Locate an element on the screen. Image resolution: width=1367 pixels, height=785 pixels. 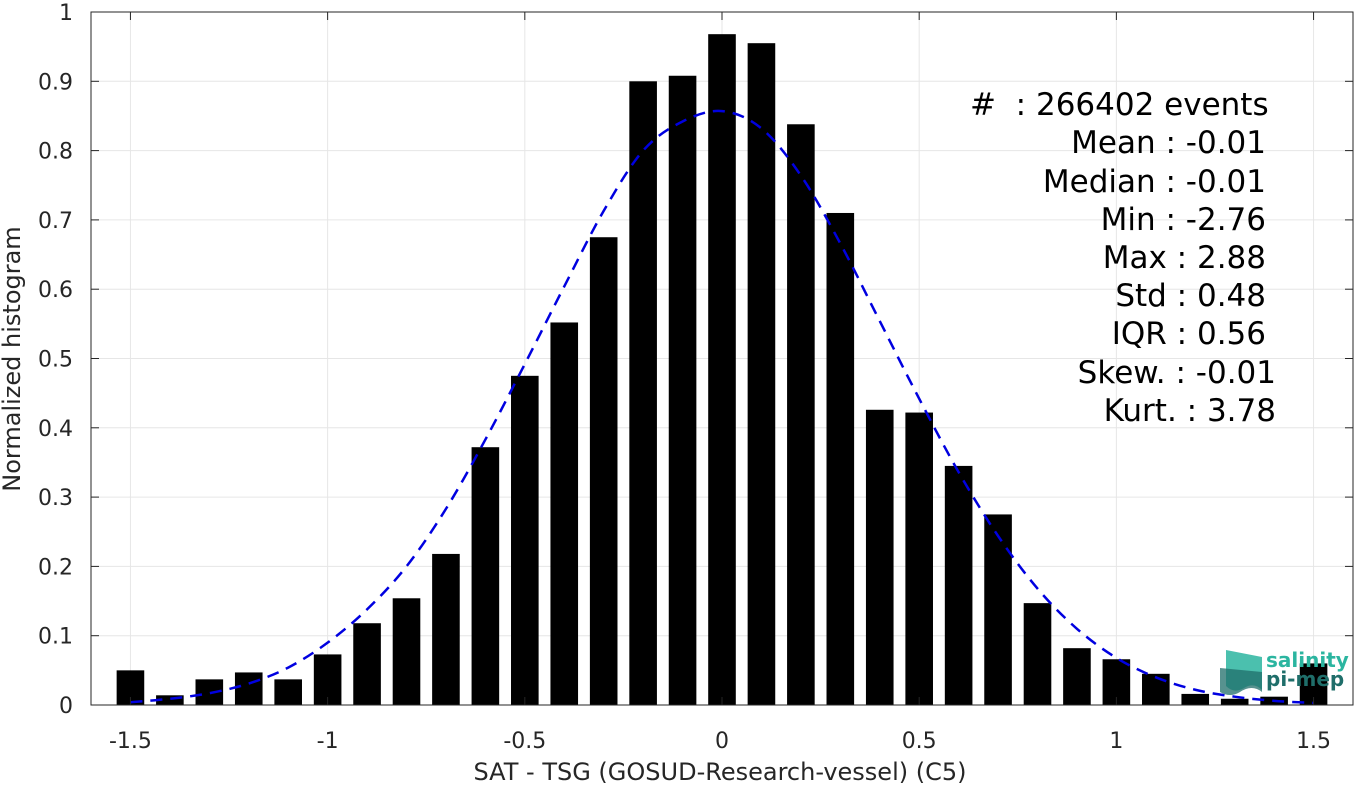
y-tick-label: 0.1 is located at coordinates (55, 637).